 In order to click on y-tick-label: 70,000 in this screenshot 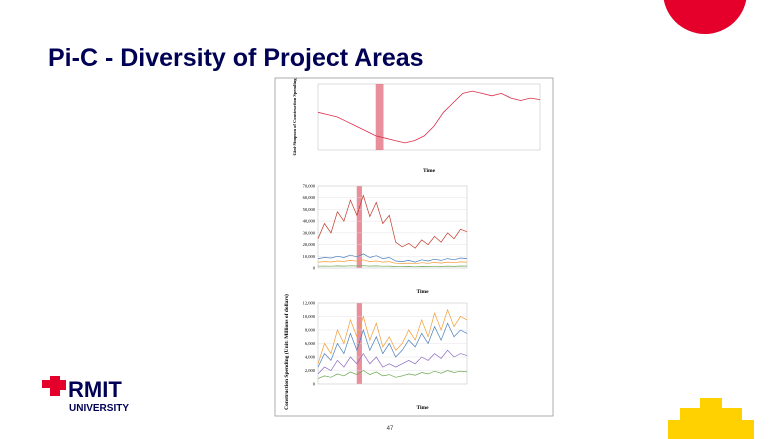, I will do `click(309, 187)`.